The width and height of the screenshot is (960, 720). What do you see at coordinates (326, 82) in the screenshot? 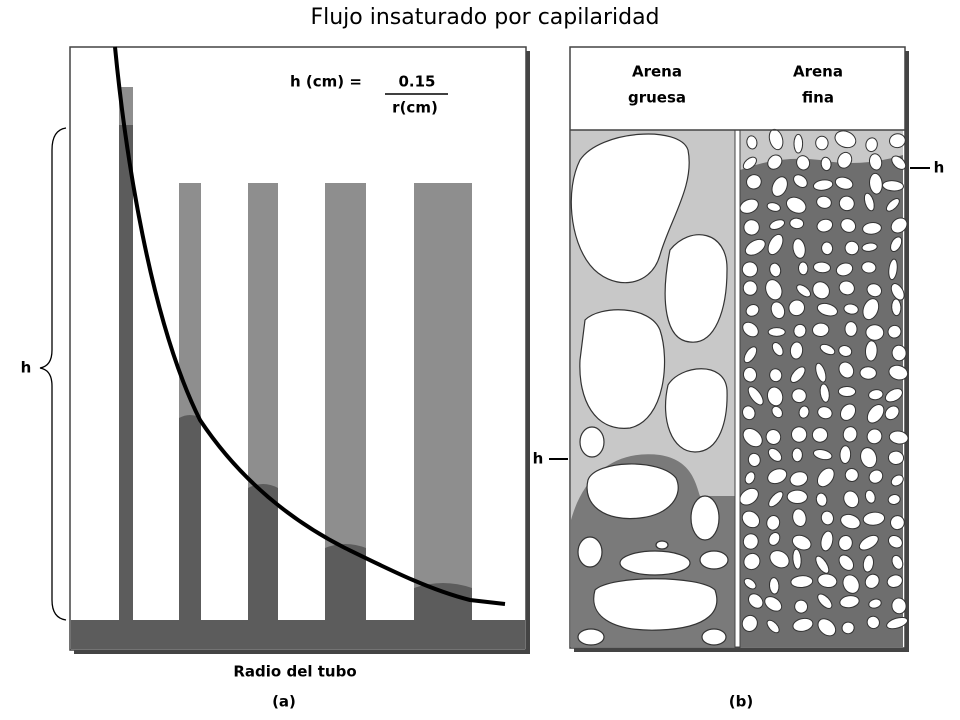
I see `formula-lhs: h (cm) =` at bounding box center [326, 82].